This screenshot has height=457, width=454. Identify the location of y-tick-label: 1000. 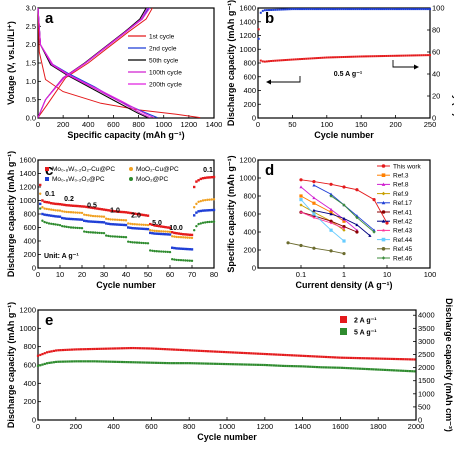
(247, 178).